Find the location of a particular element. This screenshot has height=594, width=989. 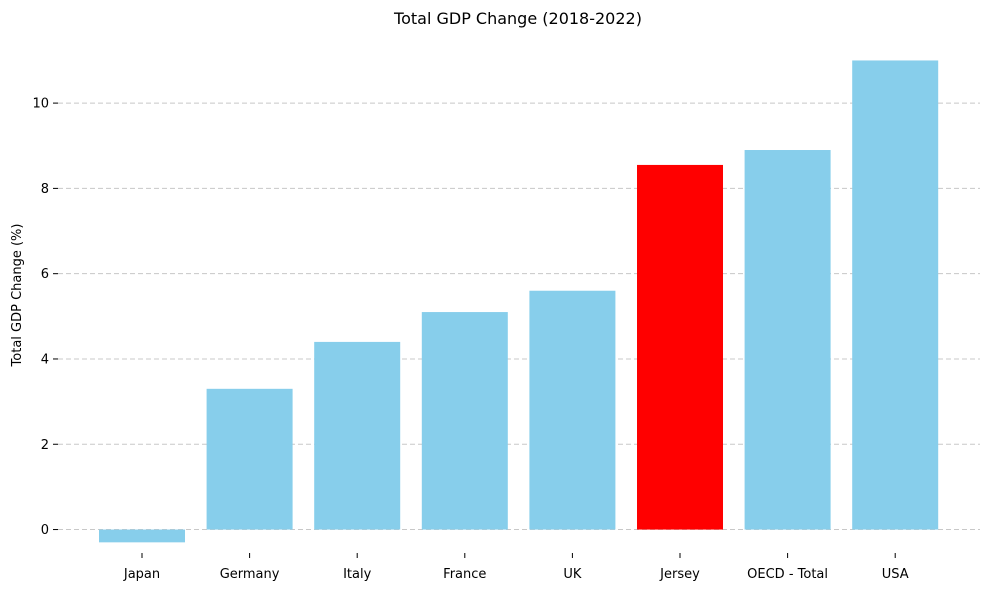

x-tick-label: Jersey is located at coordinates (679, 574).